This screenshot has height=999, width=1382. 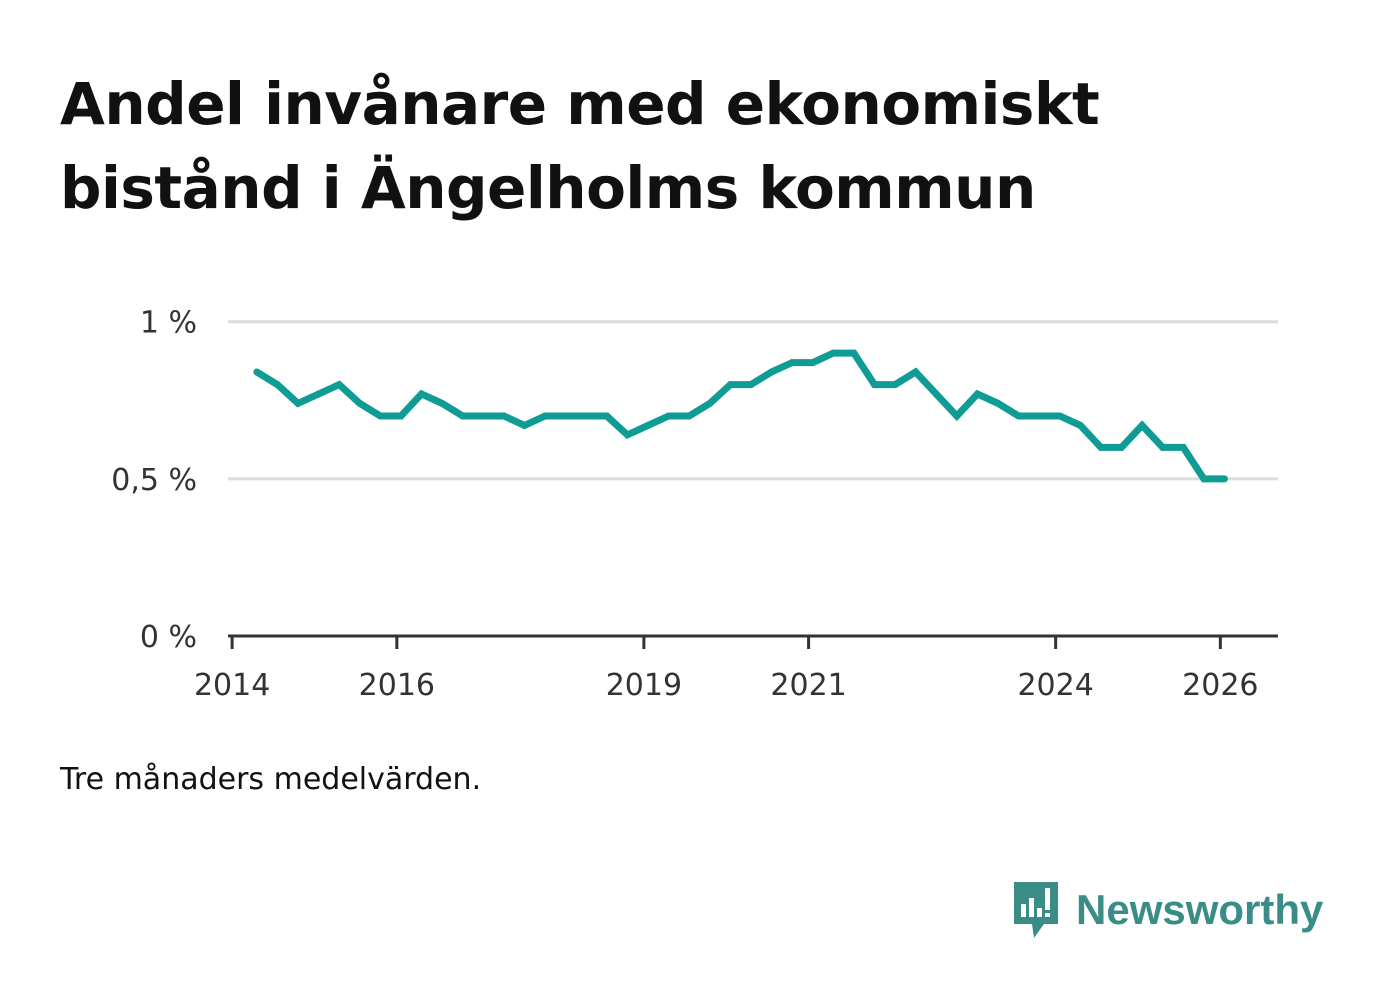 I want to click on chart-note: Tre månaders medelvärden., so click(x=271, y=779).